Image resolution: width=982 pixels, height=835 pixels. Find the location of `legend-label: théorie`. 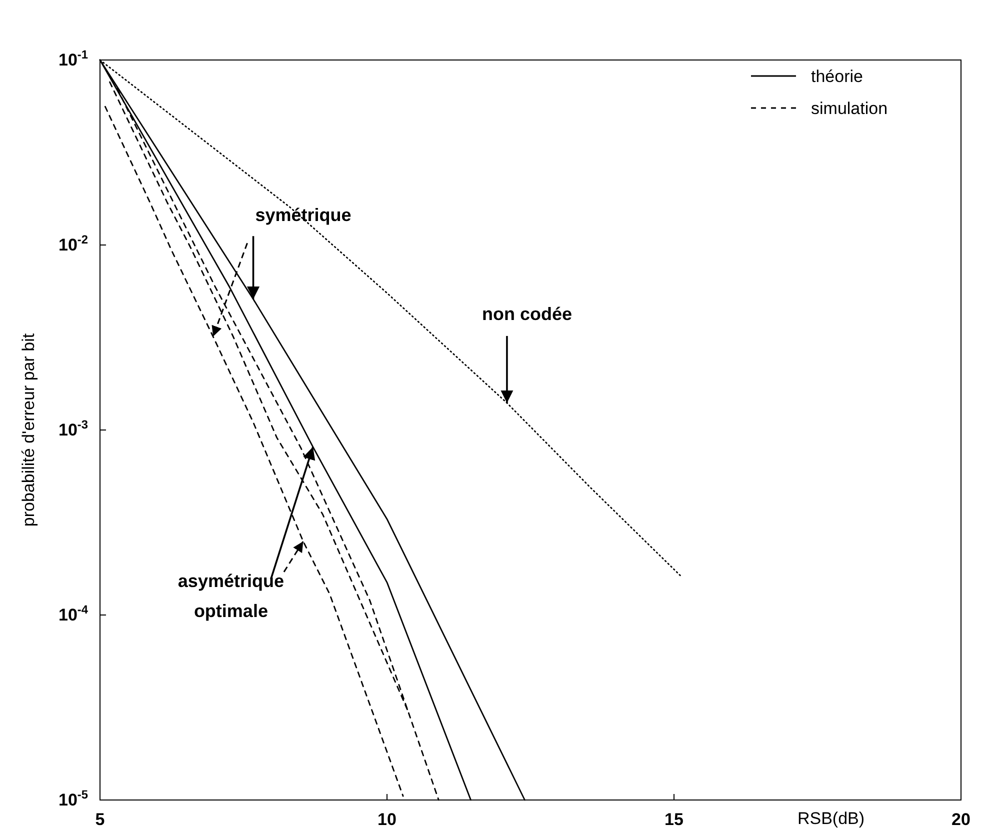

legend-label: théorie is located at coordinates (837, 76).